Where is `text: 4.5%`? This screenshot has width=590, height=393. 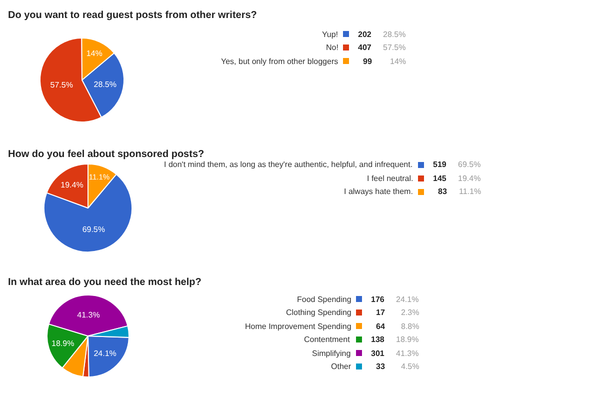 text: 4.5% is located at coordinates (410, 366).